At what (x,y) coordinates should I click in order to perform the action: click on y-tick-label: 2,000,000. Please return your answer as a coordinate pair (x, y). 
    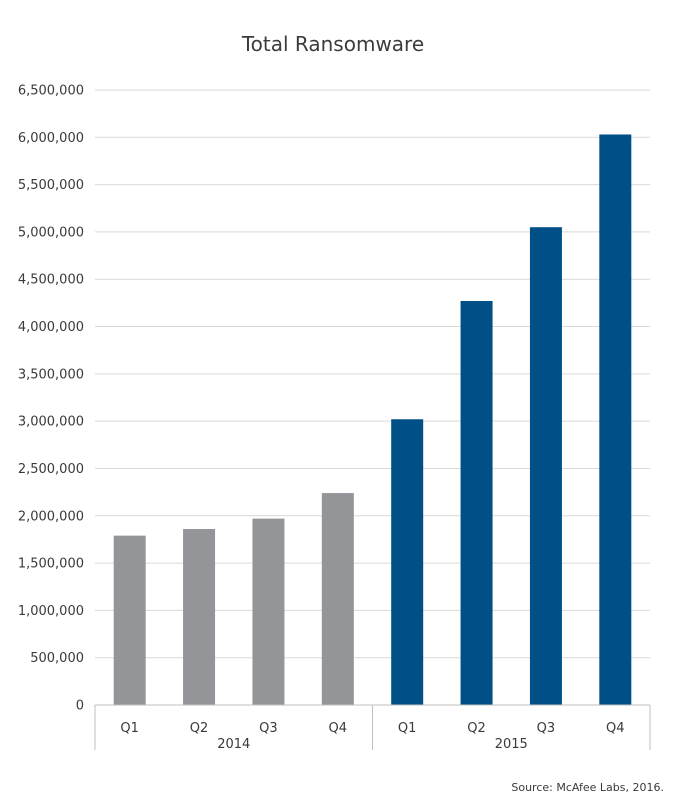
    Looking at the image, I should click on (51, 516).